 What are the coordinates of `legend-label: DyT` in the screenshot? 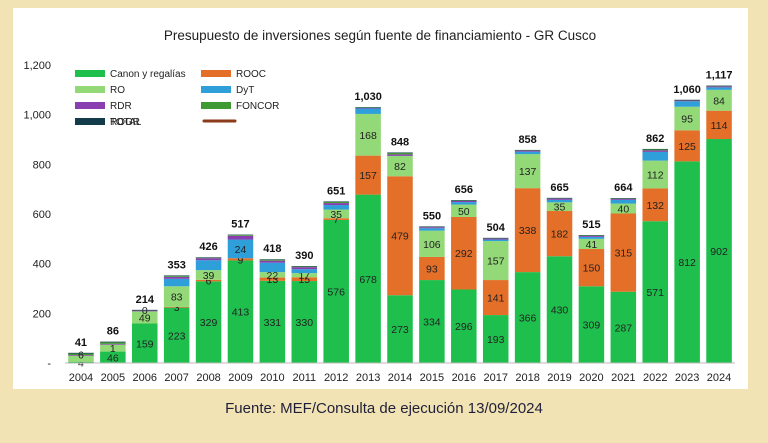 It's located at (245, 90).